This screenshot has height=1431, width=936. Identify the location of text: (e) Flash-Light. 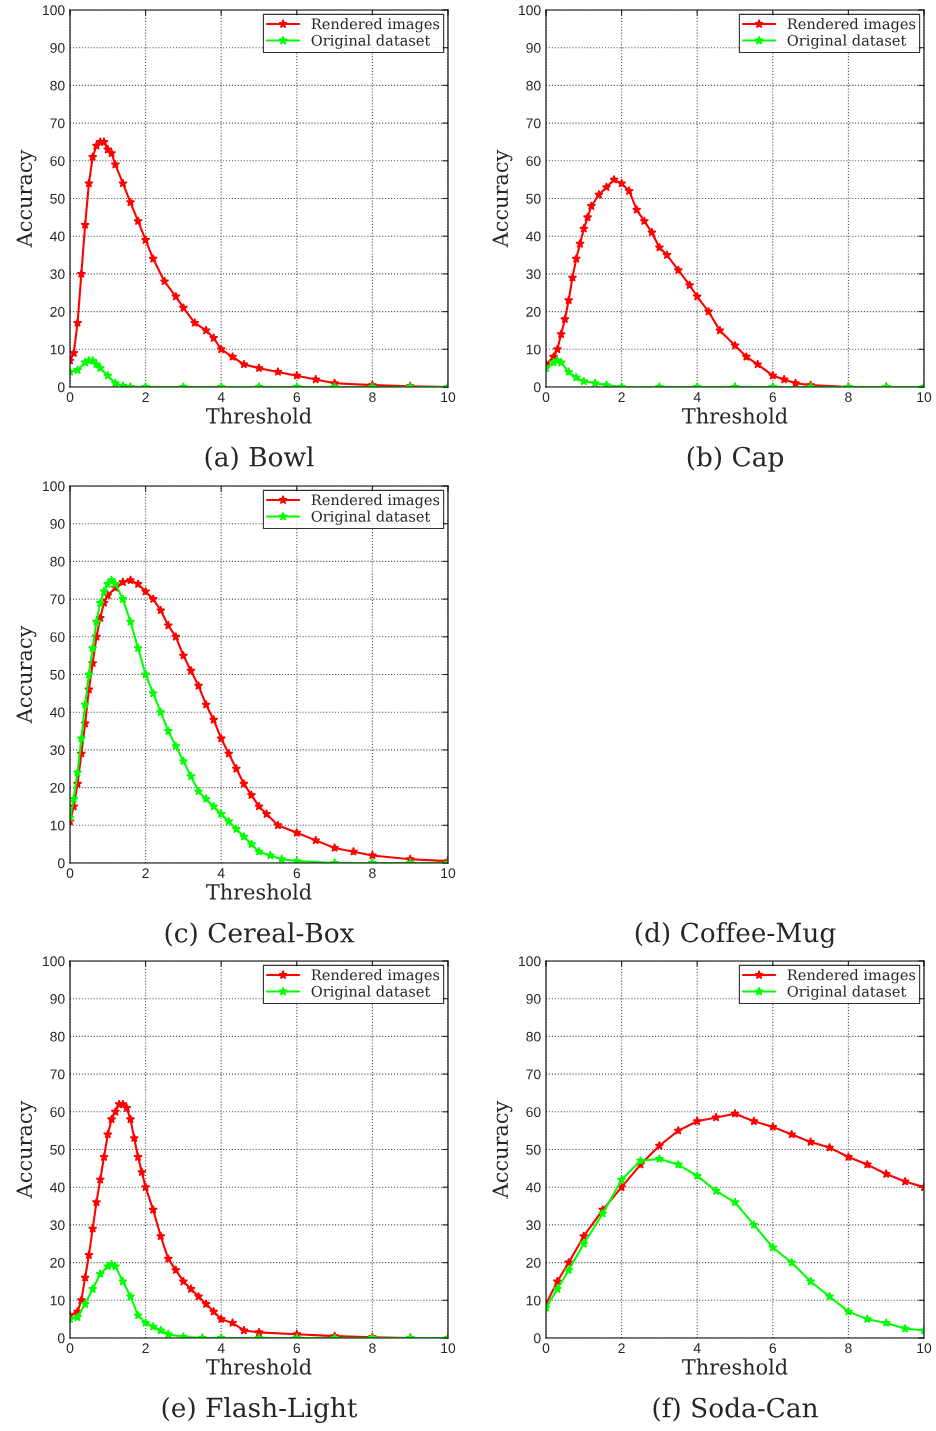
(260, 1410).